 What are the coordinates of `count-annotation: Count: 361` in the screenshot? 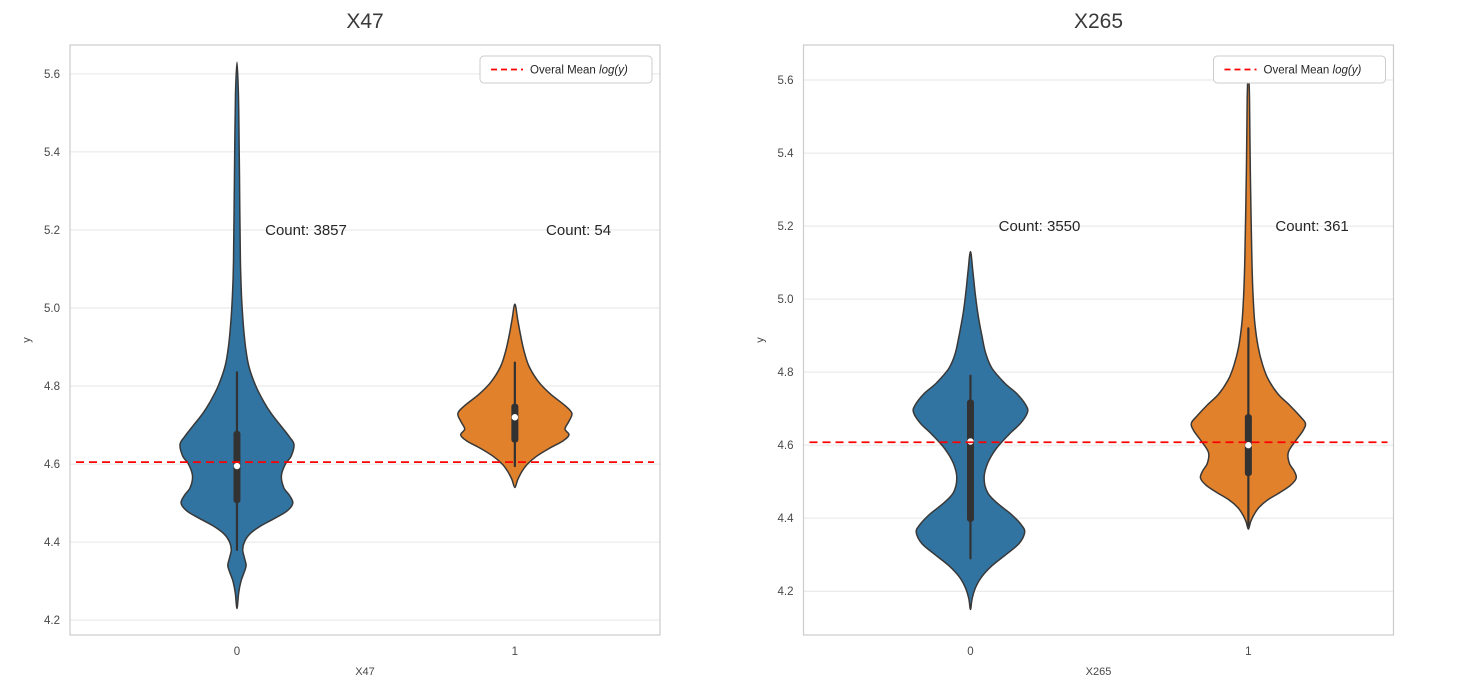 It's located at (1311, 226).